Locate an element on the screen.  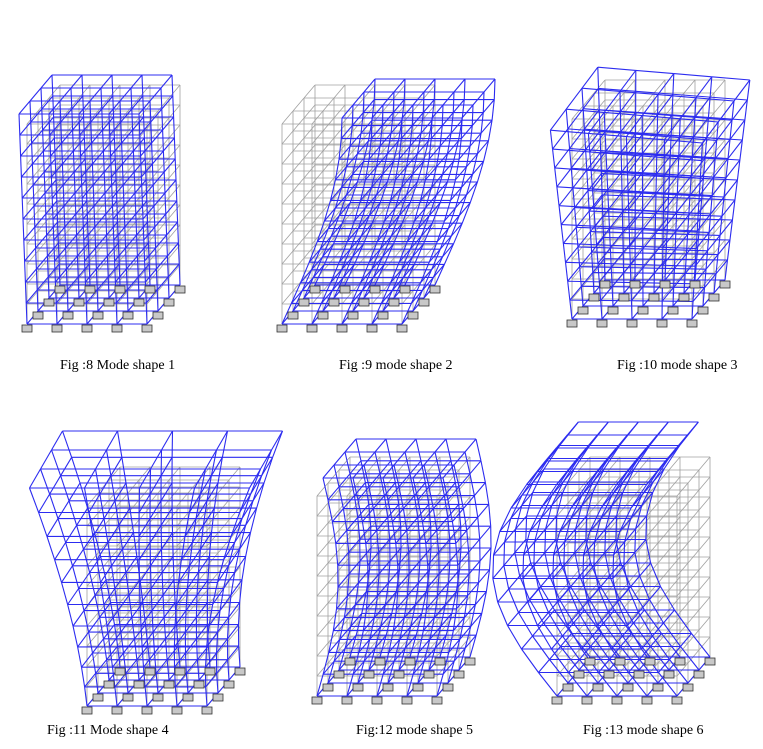
mode-shape-4-diagram is located at coordinates (156, 572).